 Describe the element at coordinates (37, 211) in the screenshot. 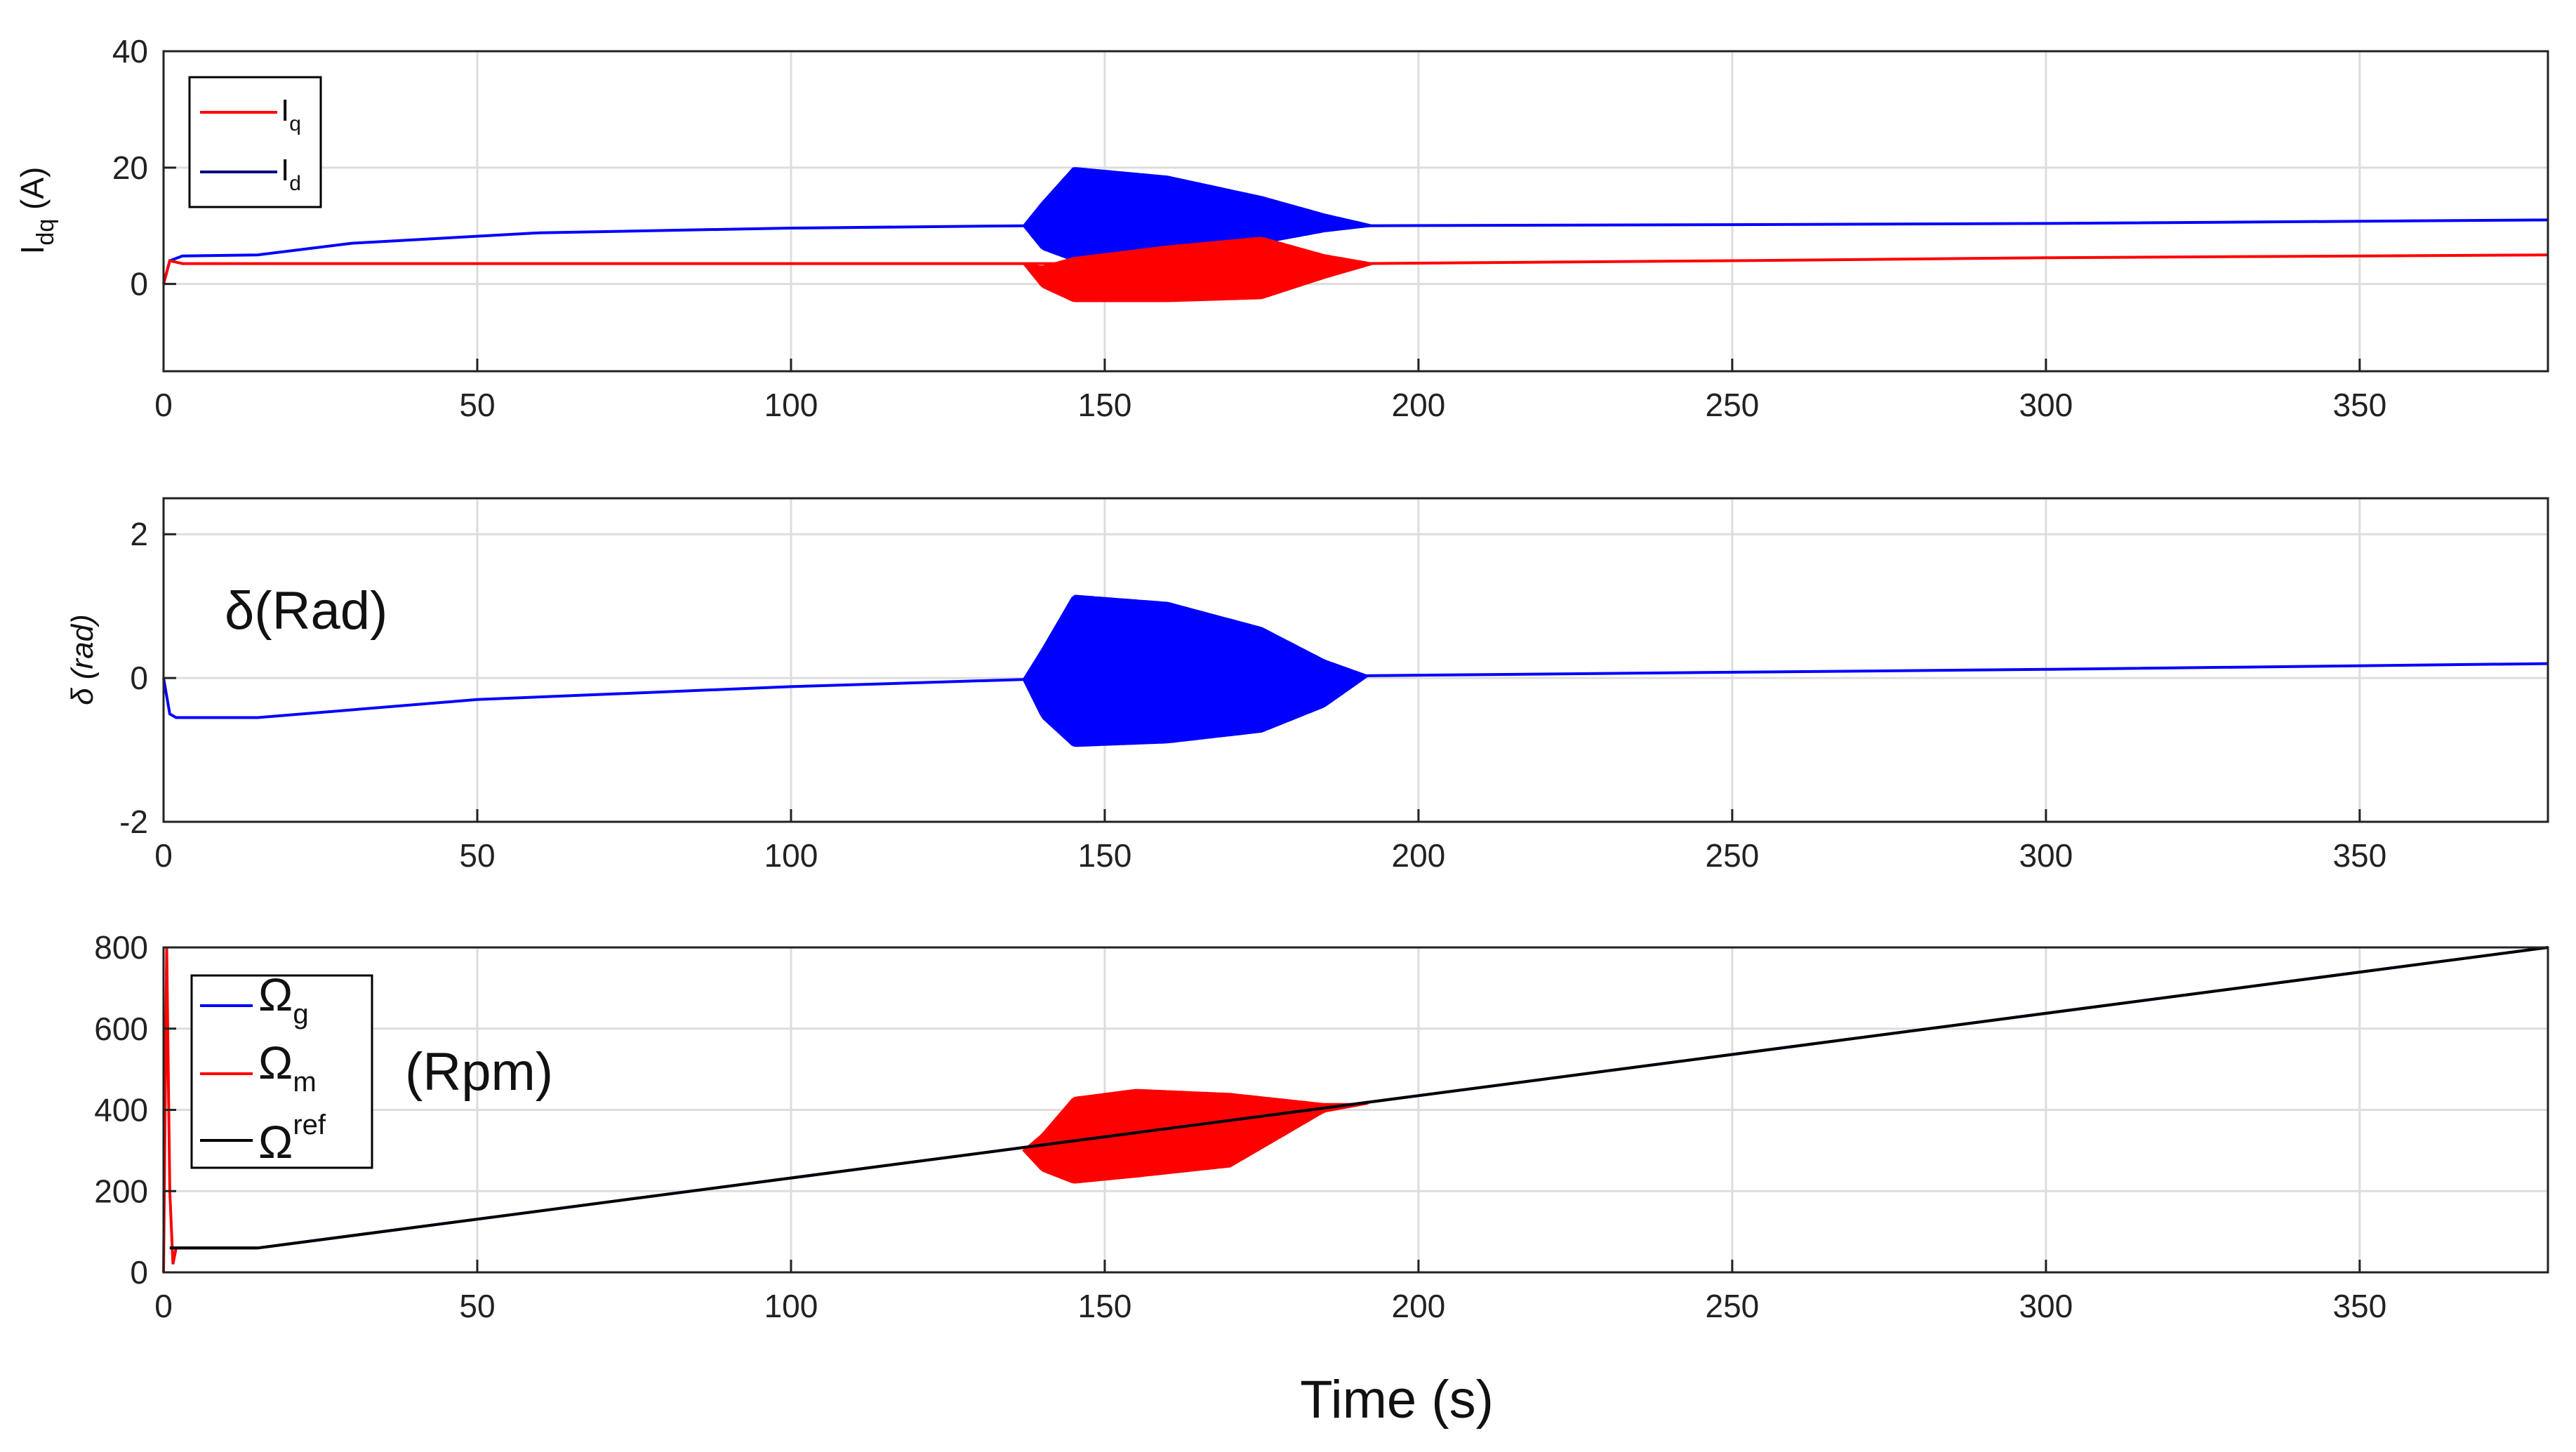

I see `ylabel-idq: Idq (A)` at that location.